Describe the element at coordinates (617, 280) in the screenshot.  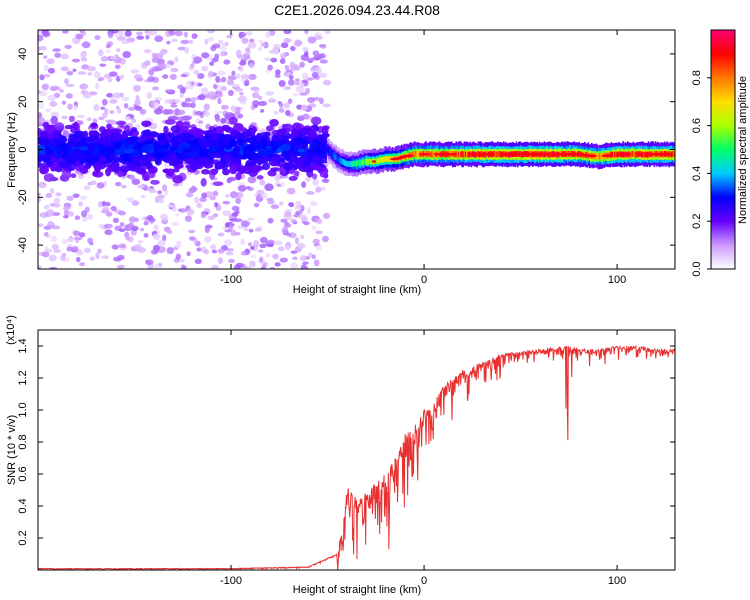
I see `spectrogram-x-tick-label: 100` at that location.